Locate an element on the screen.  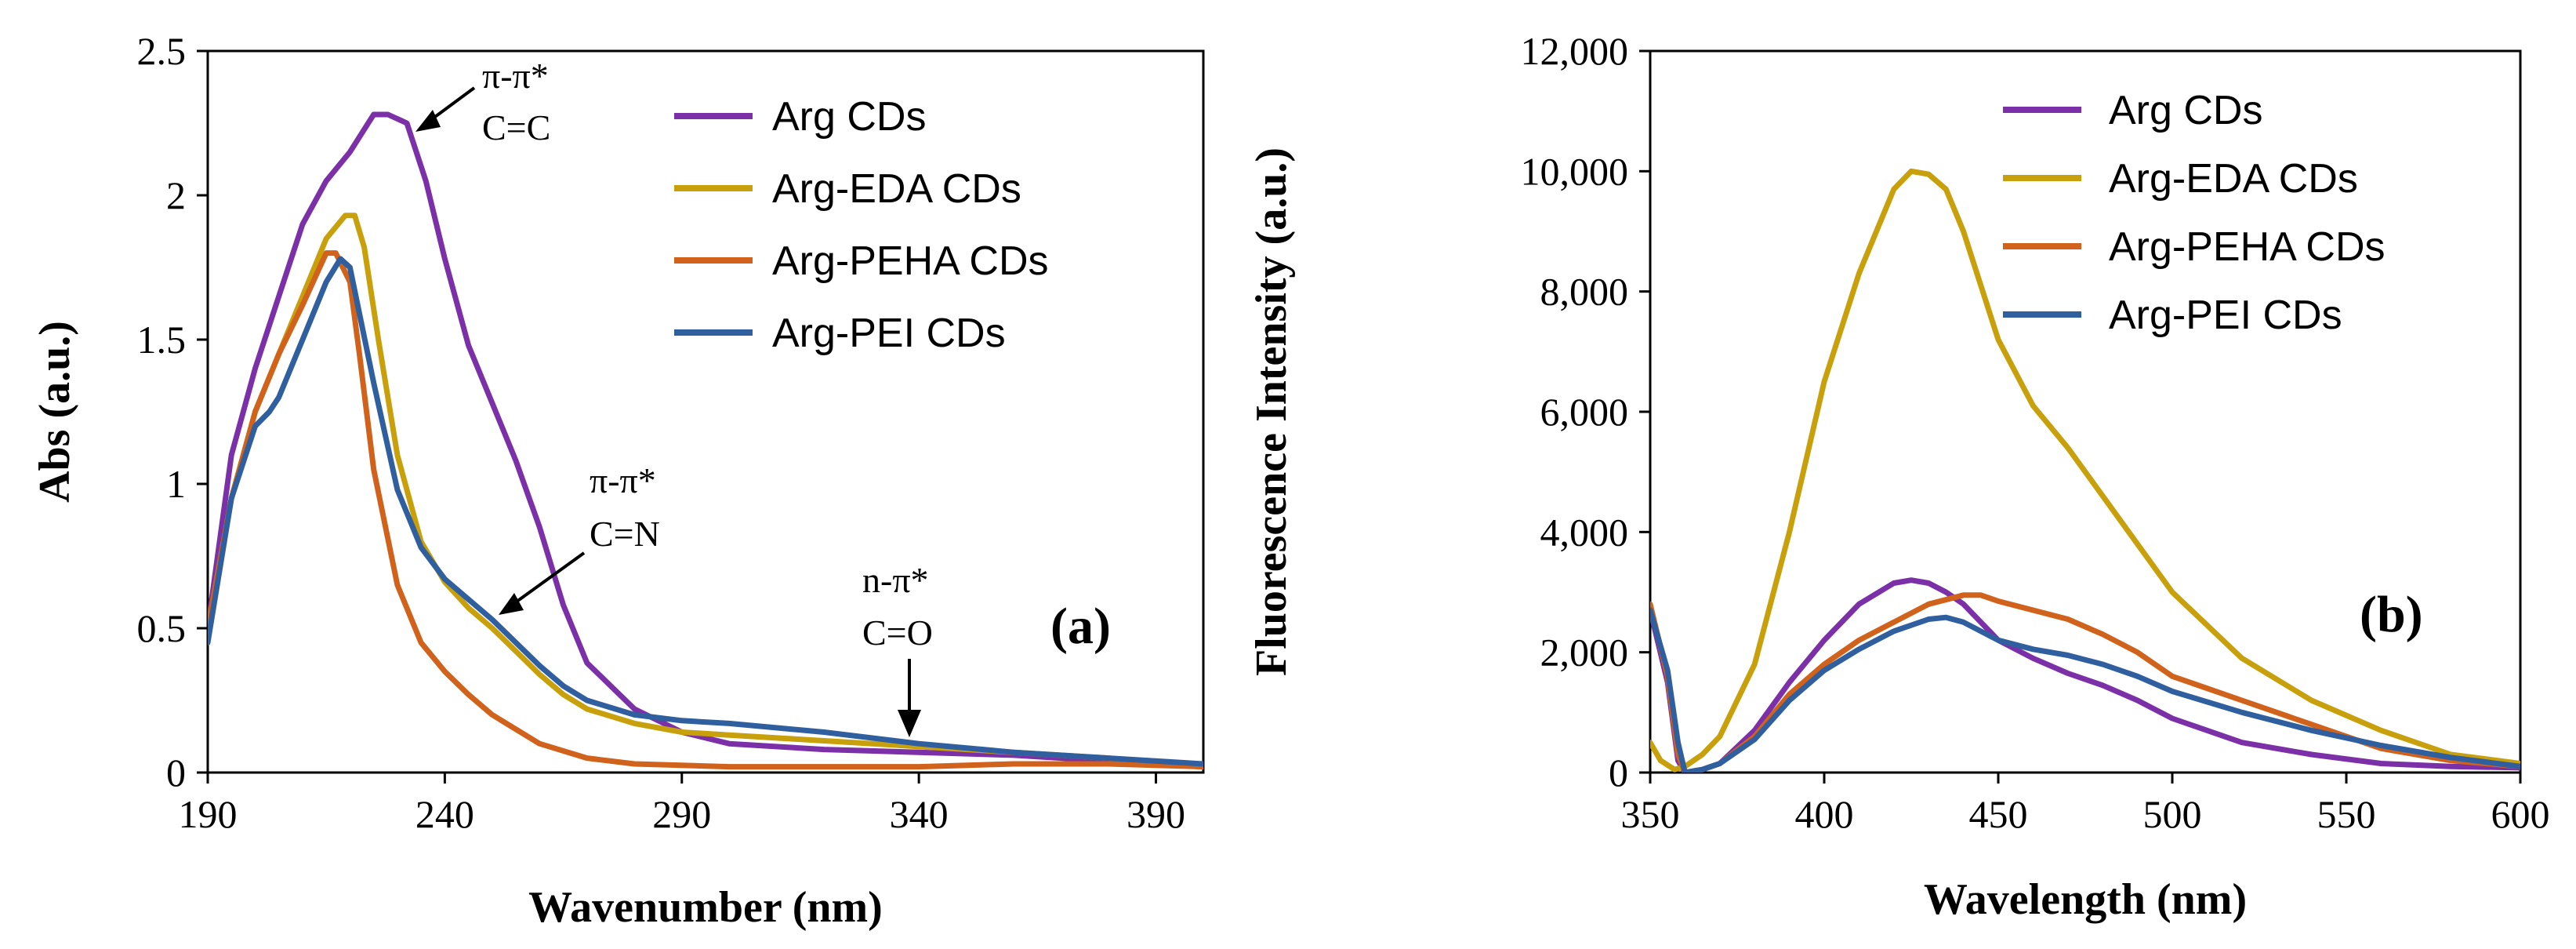
y-tick-label: 2.5 is located at coordinates (162, 51).